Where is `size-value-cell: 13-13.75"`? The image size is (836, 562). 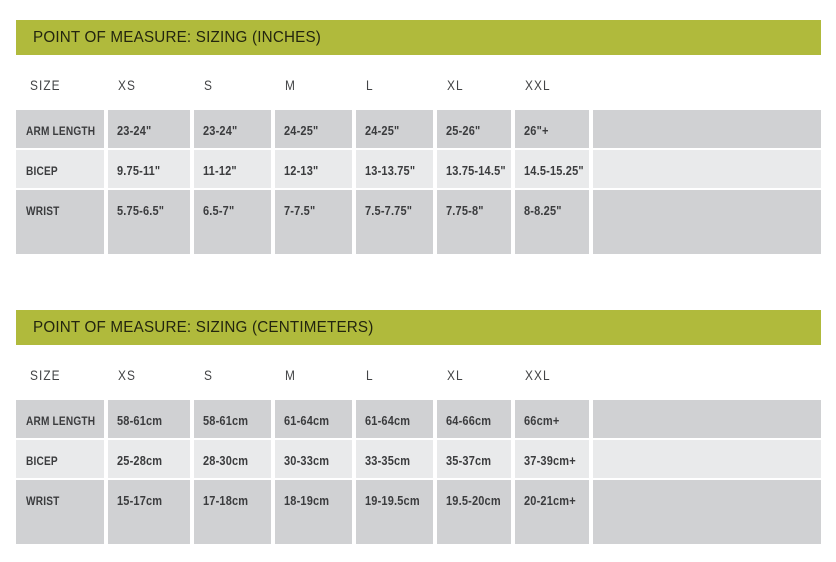
size-value-cell: 13-13.75" is located at coordinates (396, 170).